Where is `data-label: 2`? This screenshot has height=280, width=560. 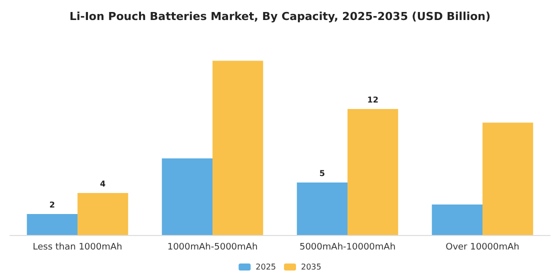 data-label: 2 is located at coordinates (52, 205).